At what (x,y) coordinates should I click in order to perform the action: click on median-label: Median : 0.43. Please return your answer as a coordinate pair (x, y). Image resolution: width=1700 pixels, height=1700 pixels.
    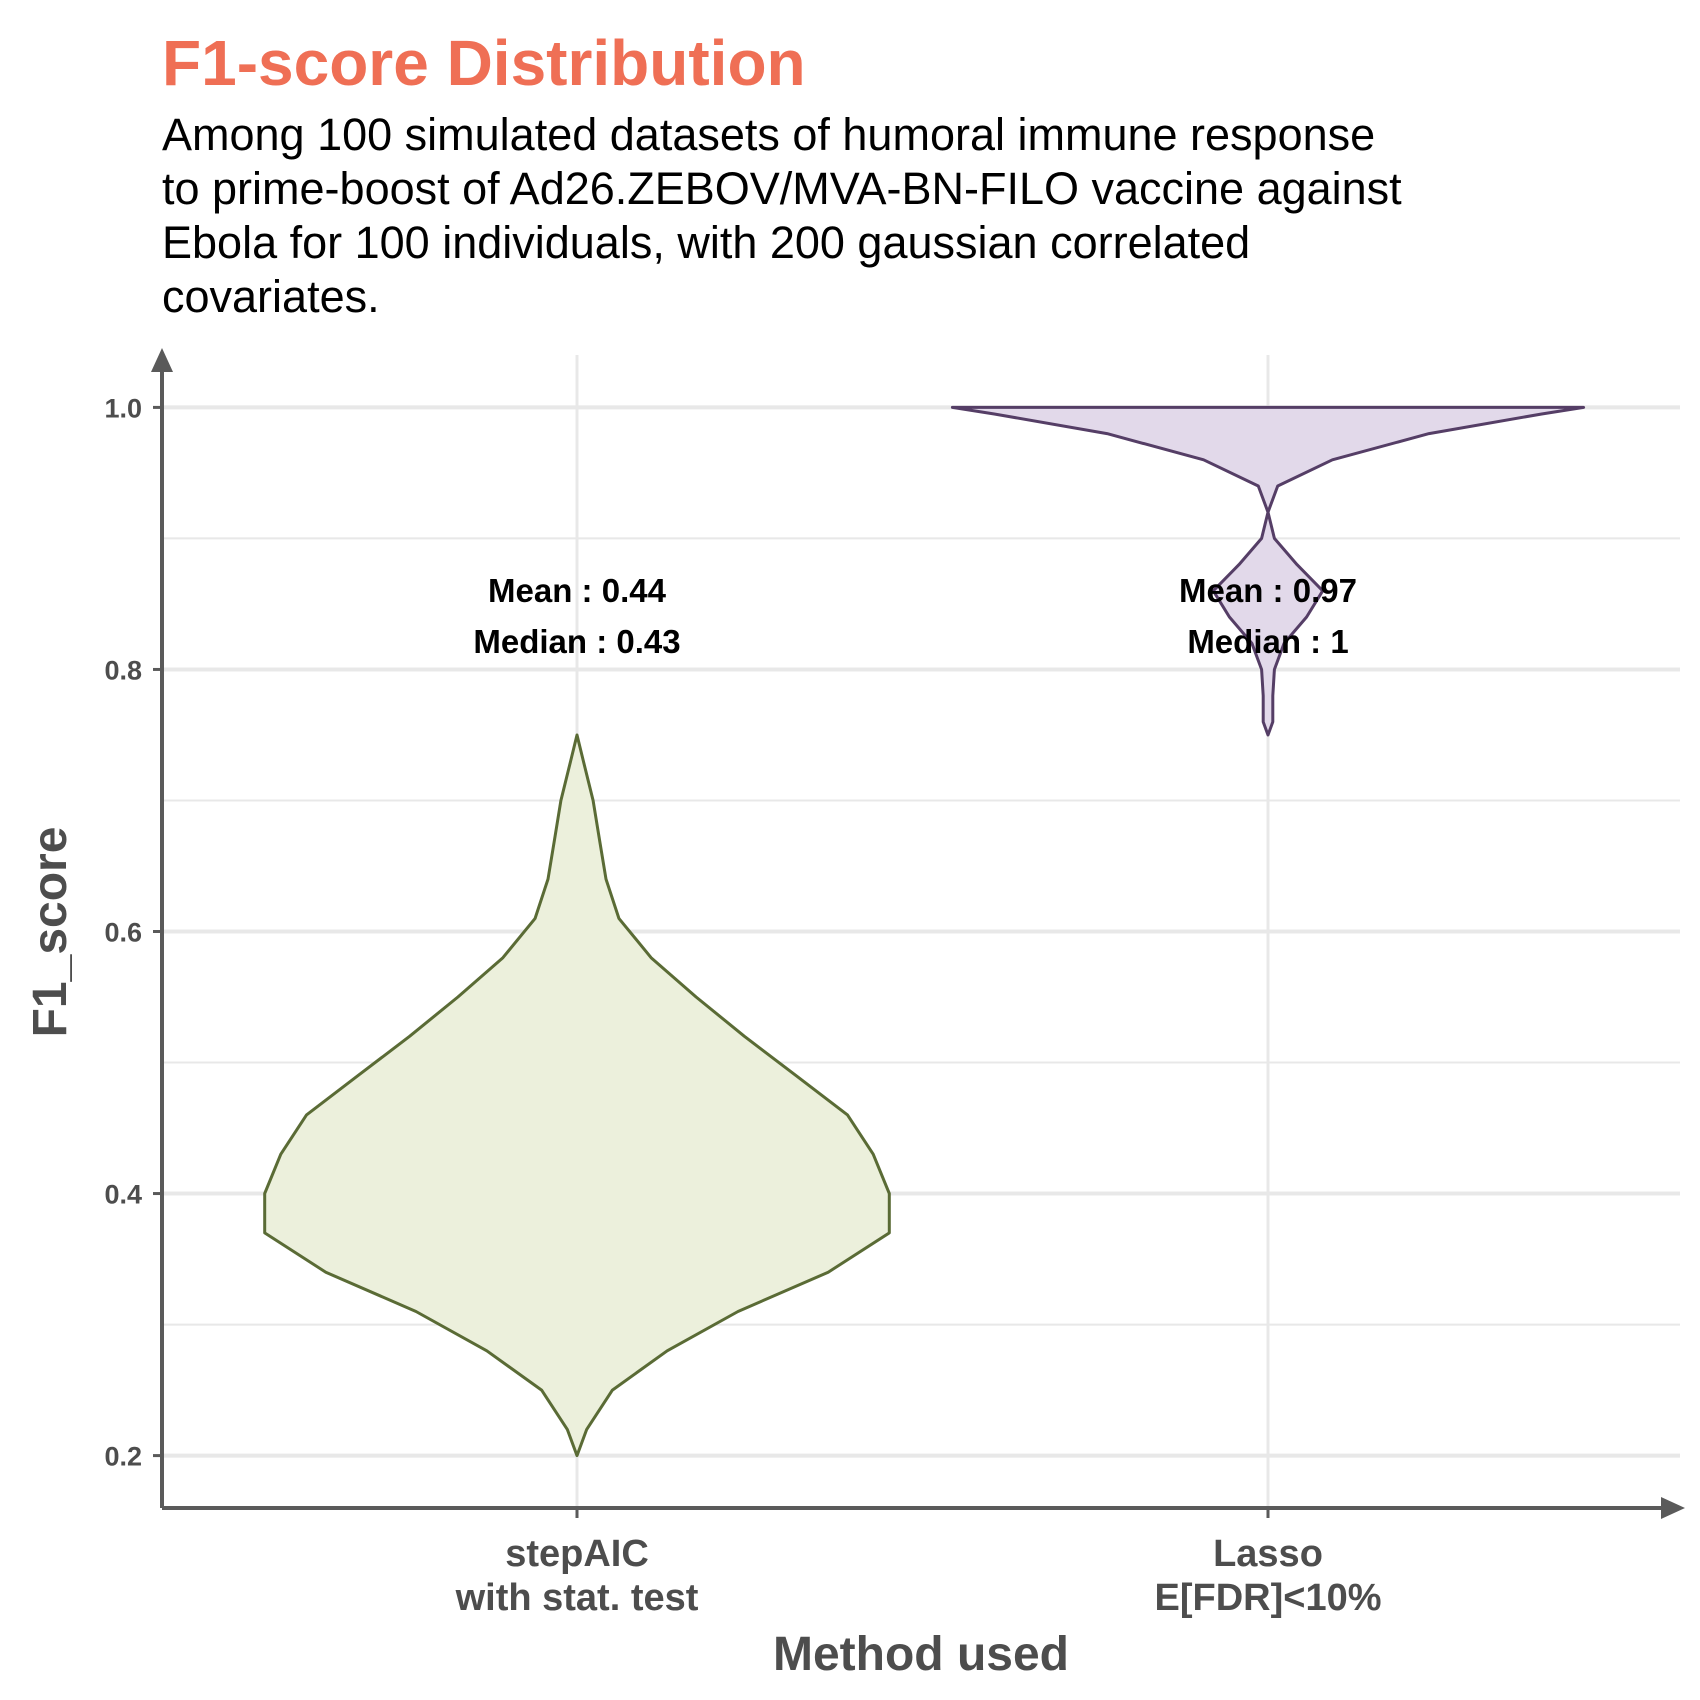
    Looking at the image, I should click on (576, 641).